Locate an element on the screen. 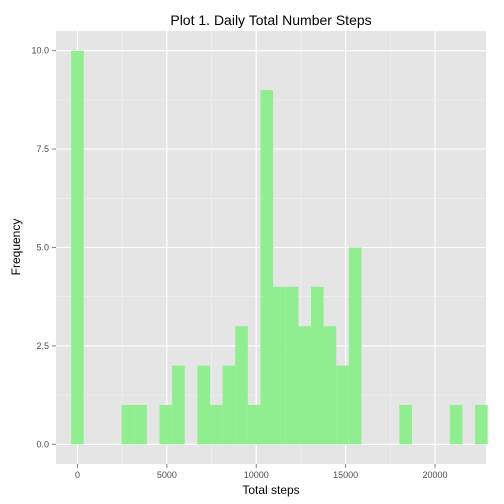  x-tick-label: 10000 is located at coordinates (256, 475).